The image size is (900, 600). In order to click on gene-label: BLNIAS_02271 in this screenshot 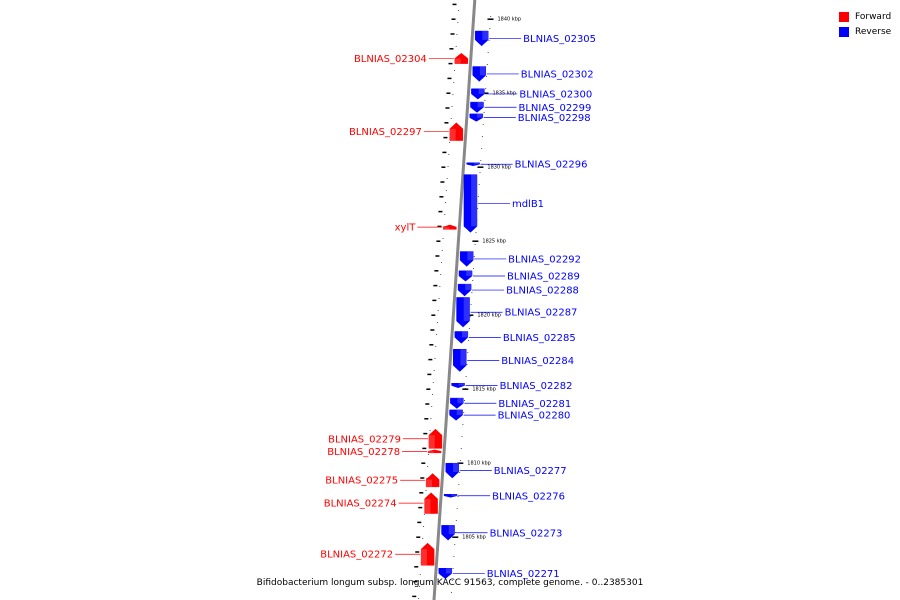, I will do `click(523, 574)`.